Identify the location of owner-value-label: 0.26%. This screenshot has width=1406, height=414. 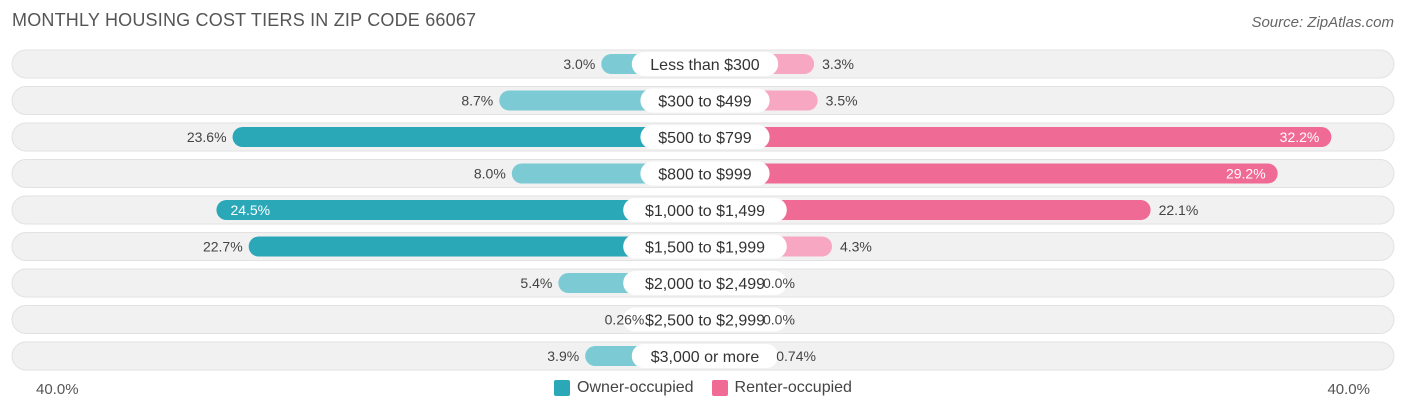
(625, 320).